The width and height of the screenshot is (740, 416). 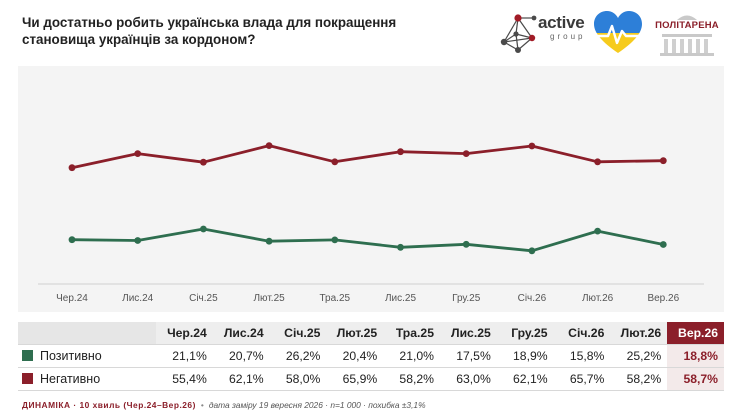 What do you see at coordinates (639, 356) in the screenshot?
I see `table-cell: 25,2%` at bounding box center [639, 356].